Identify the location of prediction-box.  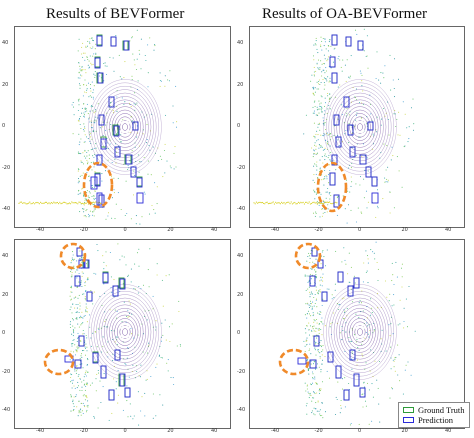
(117, 152).